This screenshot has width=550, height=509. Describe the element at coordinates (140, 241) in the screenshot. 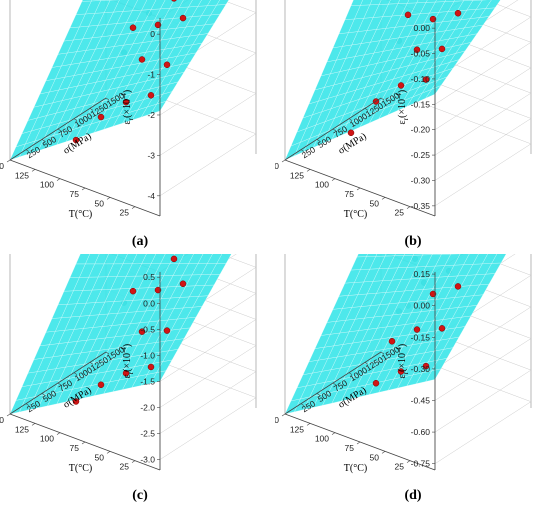

I see `panel-a-label: (a)` at that location.